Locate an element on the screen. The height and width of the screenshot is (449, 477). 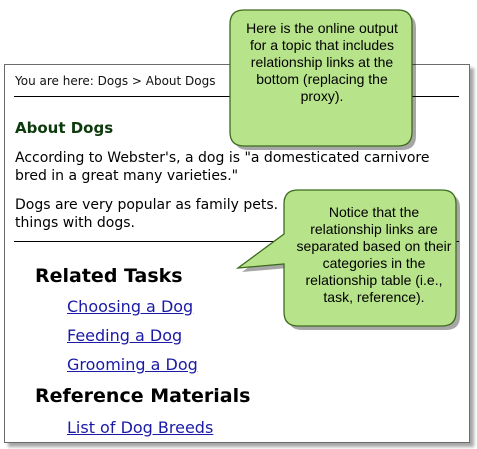
reference-materials-heading: Reference Materials is located at coordinates (143, 396).